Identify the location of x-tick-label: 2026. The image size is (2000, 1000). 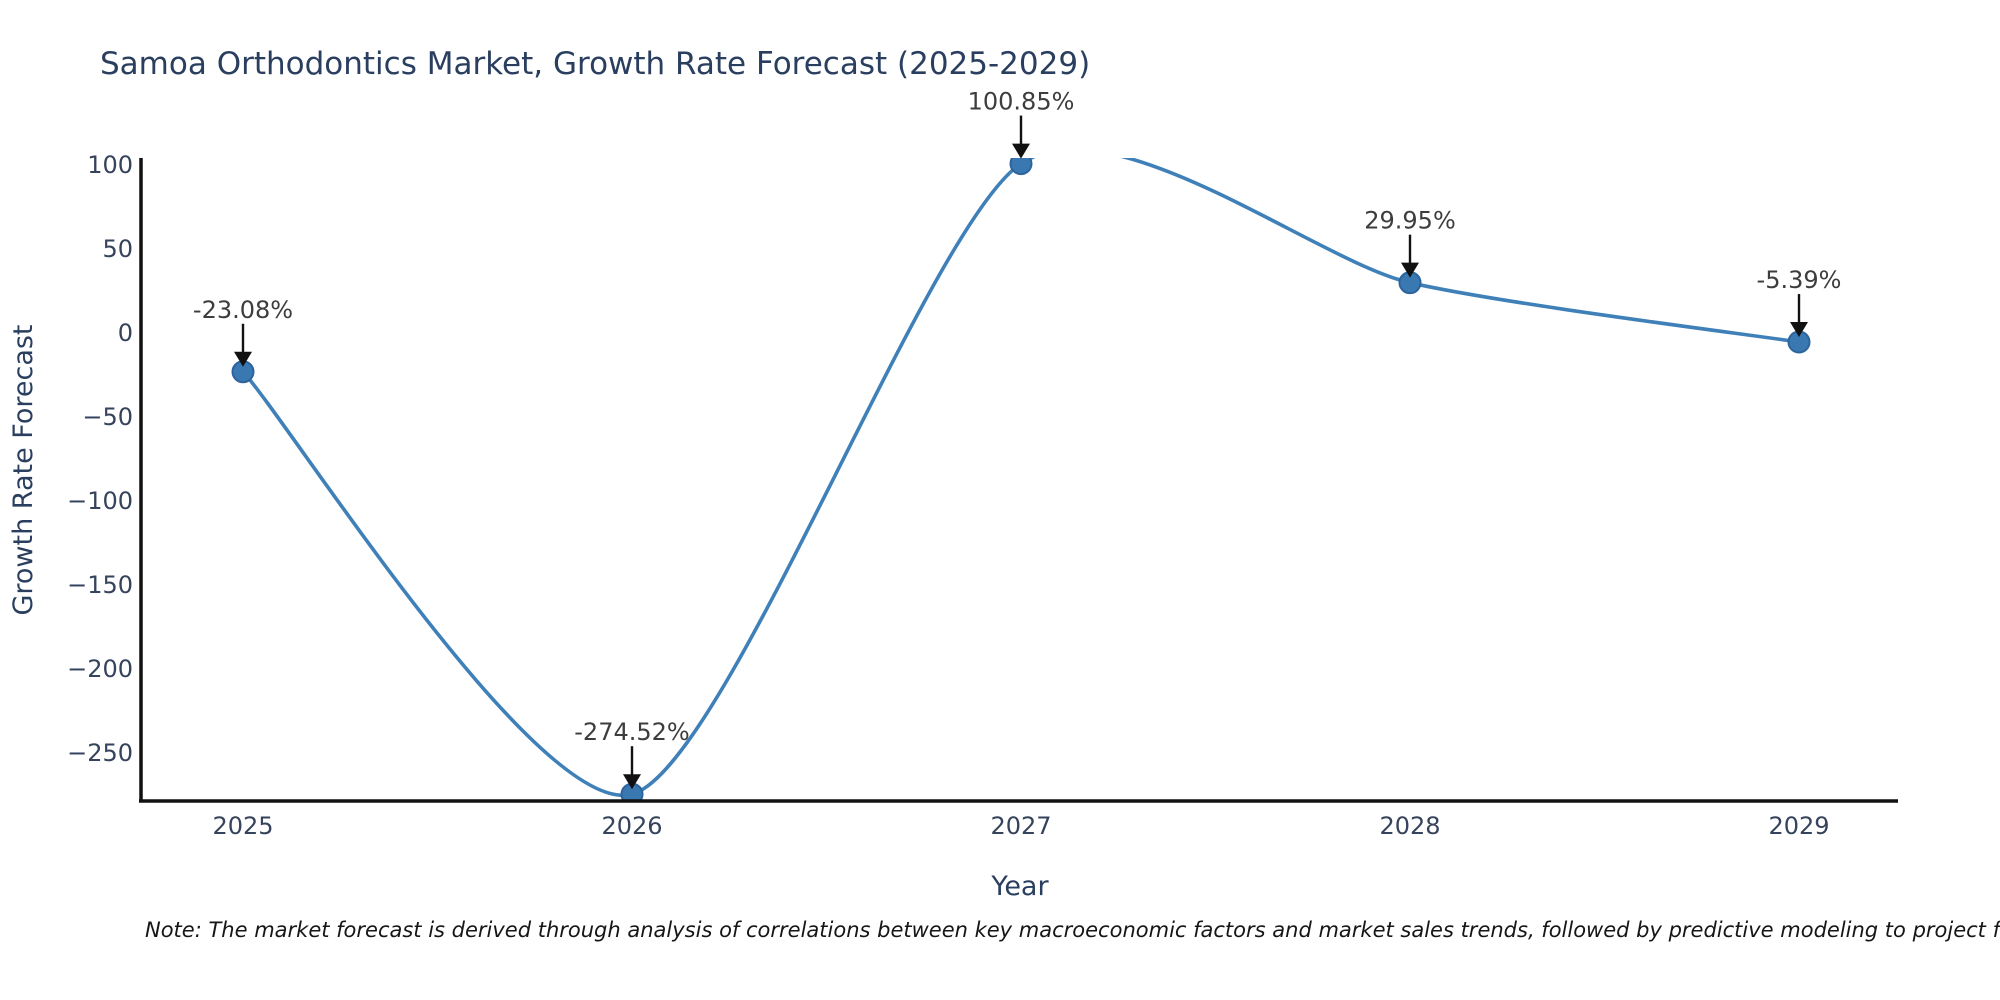
(631, 826).